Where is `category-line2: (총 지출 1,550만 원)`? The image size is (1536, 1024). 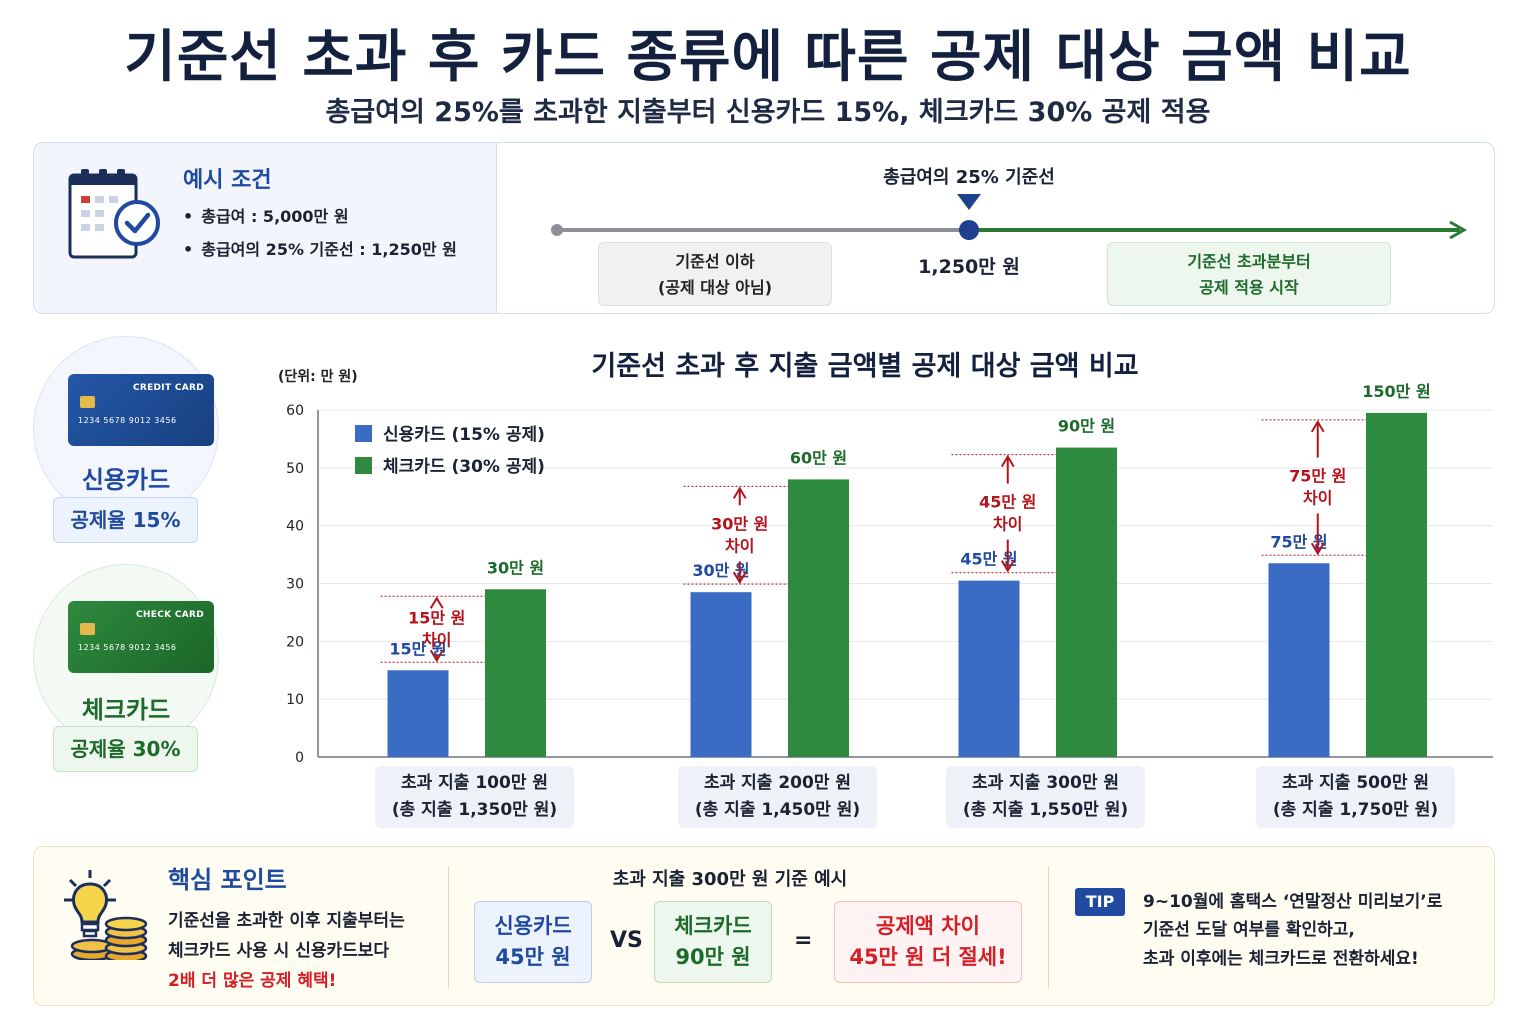 category-line2: (총 지출 1,550만 원) is located at coordinates (1045, 810).